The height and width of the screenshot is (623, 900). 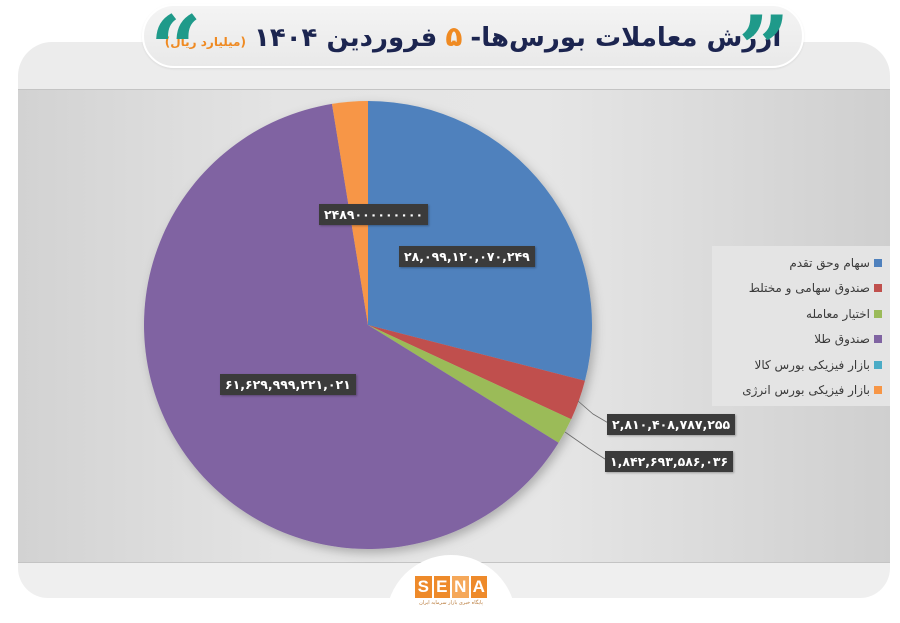 What do you see at coordinates (586, 446) in the screenshot?
I see `leader-line-green` at bounding box center [586, 446].